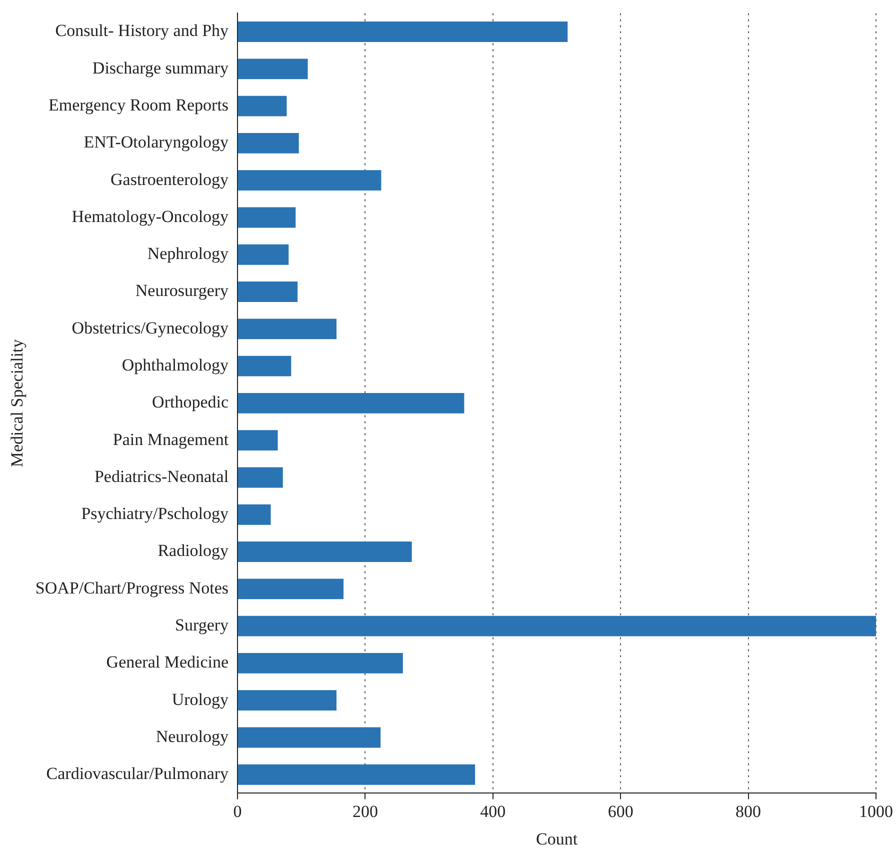  Describe the element at coordinates (193, 736) in the screenshot. I see `y-tick-label: Neurology` at that location.